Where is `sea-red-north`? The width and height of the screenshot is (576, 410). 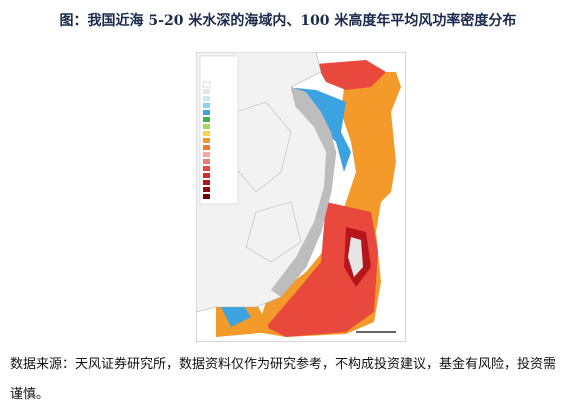
sea-red-north is located at coordinates (351, 75).